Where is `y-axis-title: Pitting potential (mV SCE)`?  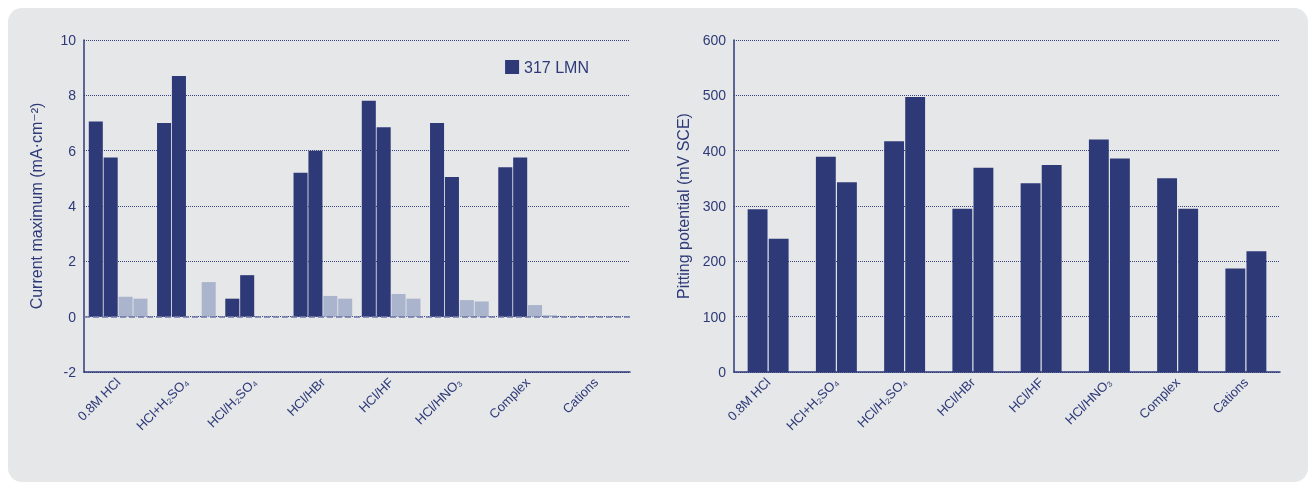
y-axis-title: Pitting potential (mV SCE) is located at coordinates (684, 206).